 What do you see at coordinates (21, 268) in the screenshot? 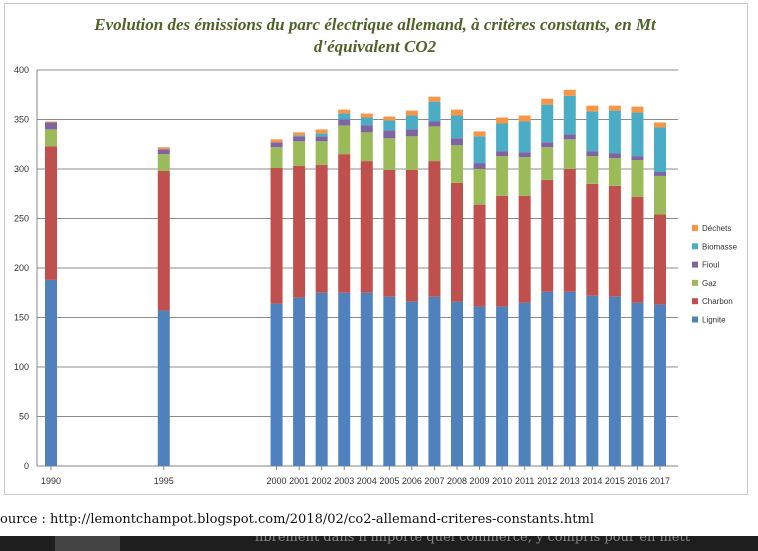
I see `y-tick-label: 200` at bounding box center [21, 268].